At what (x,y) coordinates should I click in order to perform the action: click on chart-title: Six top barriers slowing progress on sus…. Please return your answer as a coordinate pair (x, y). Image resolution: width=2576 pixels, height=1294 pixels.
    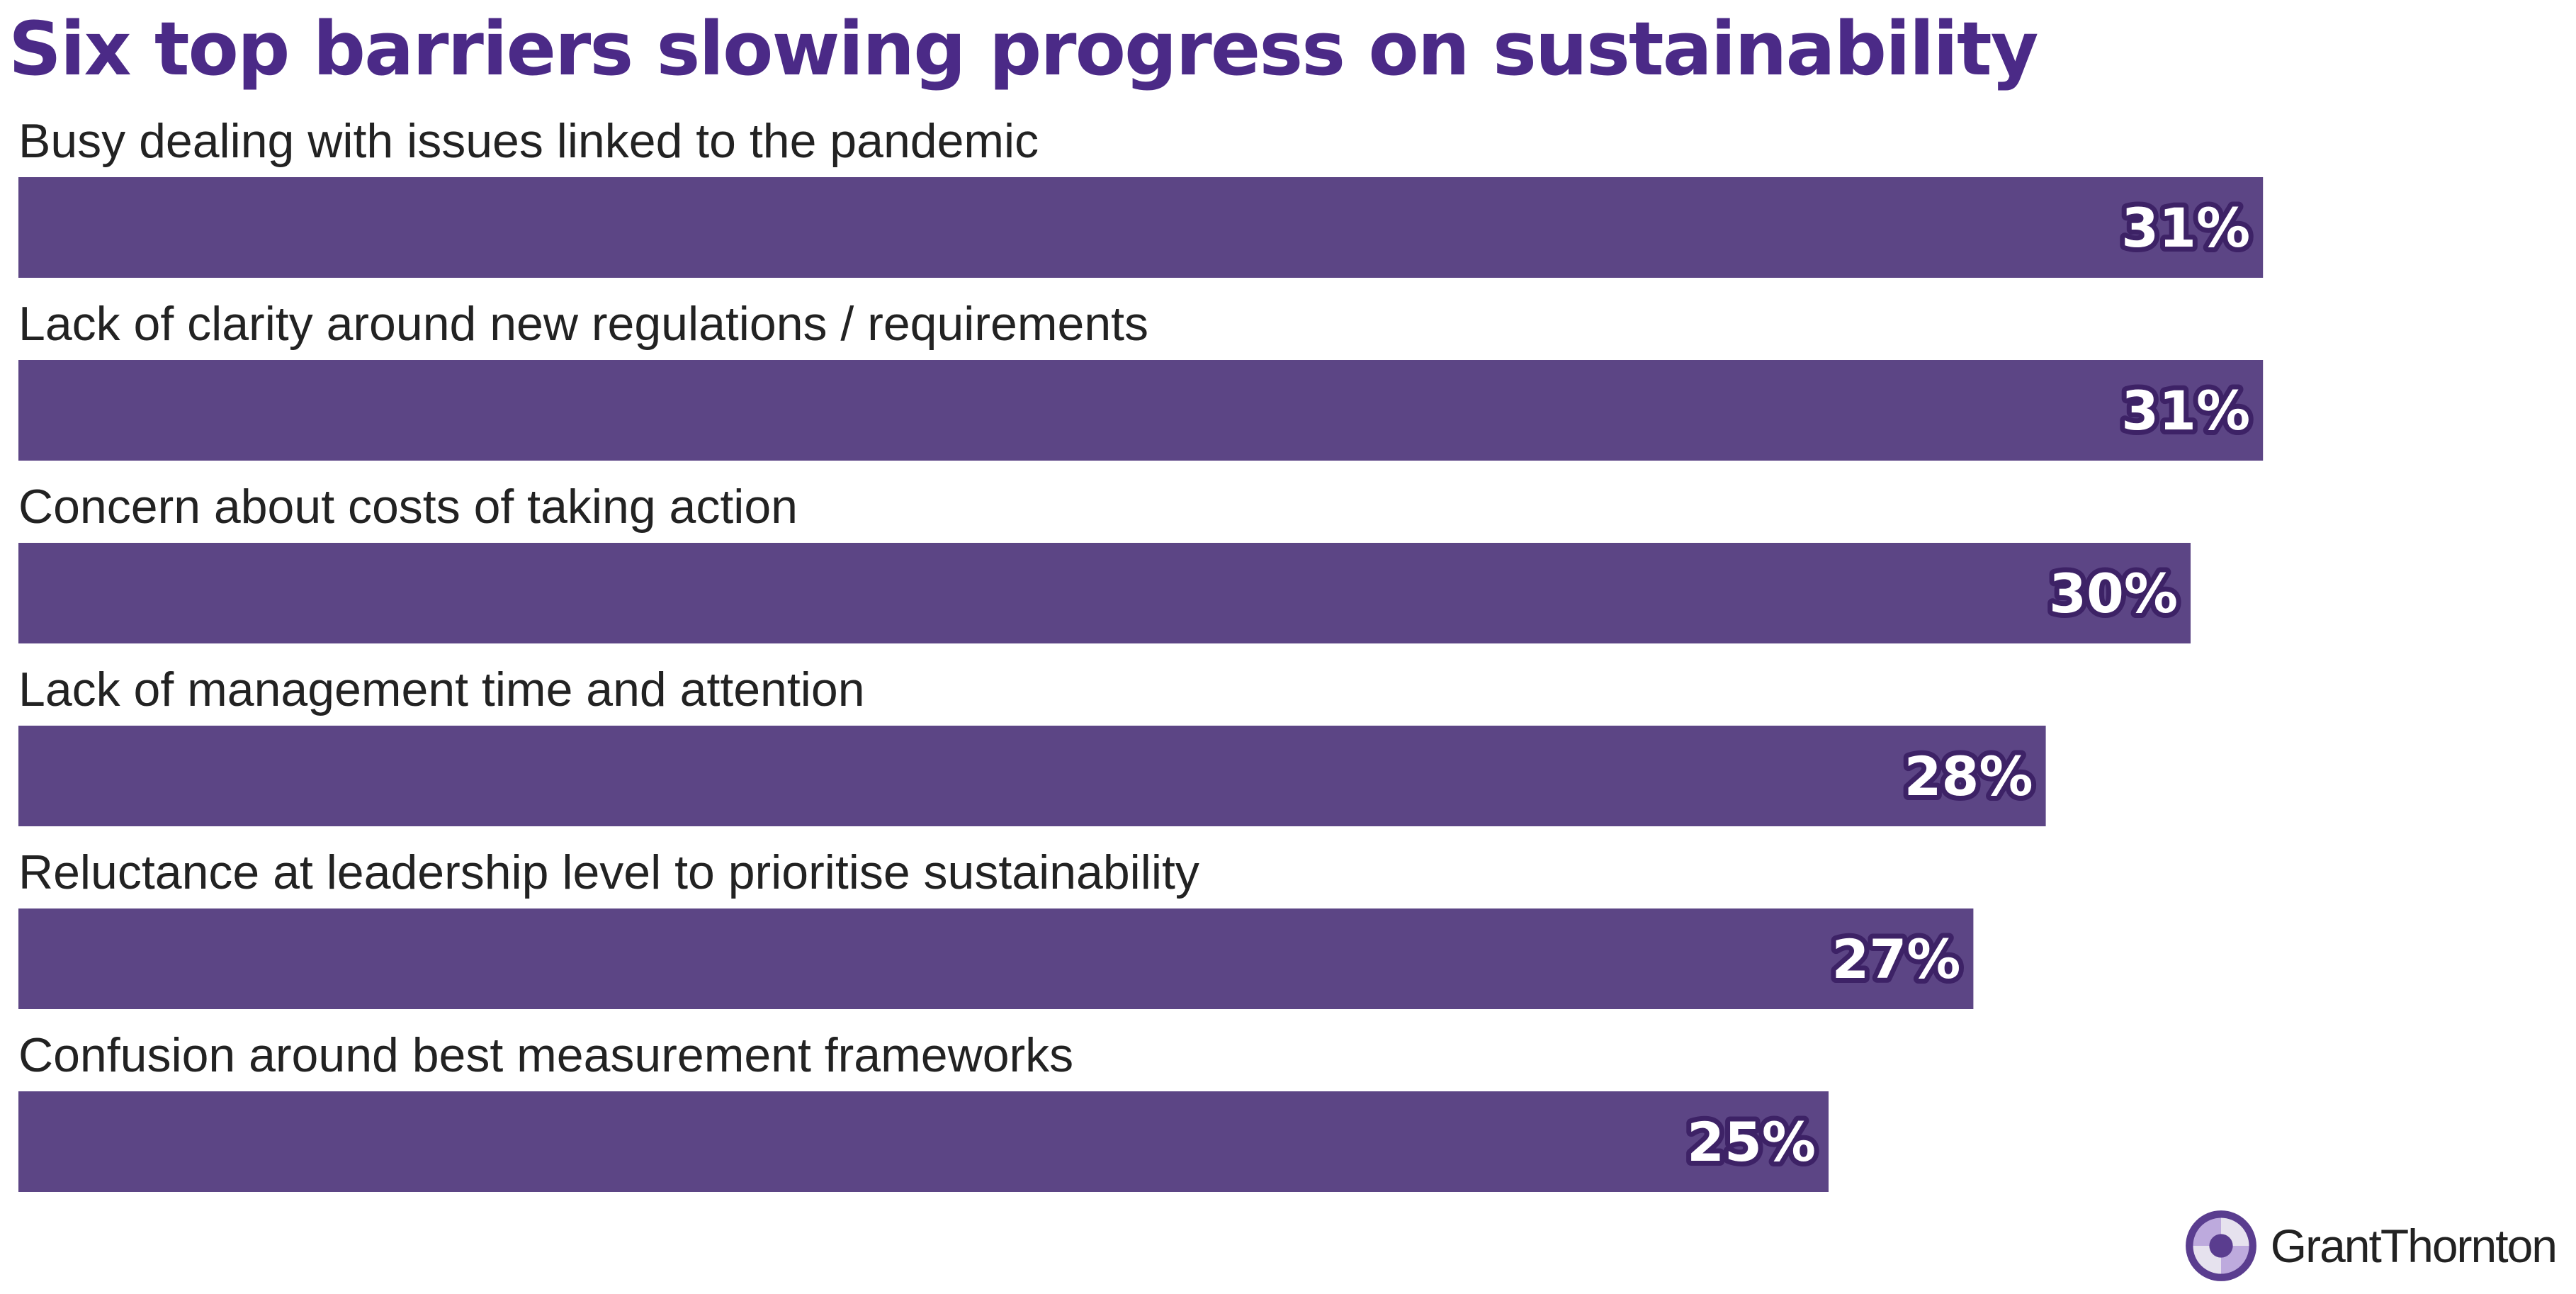
    Looking at the image, I should click on (1024, 49).